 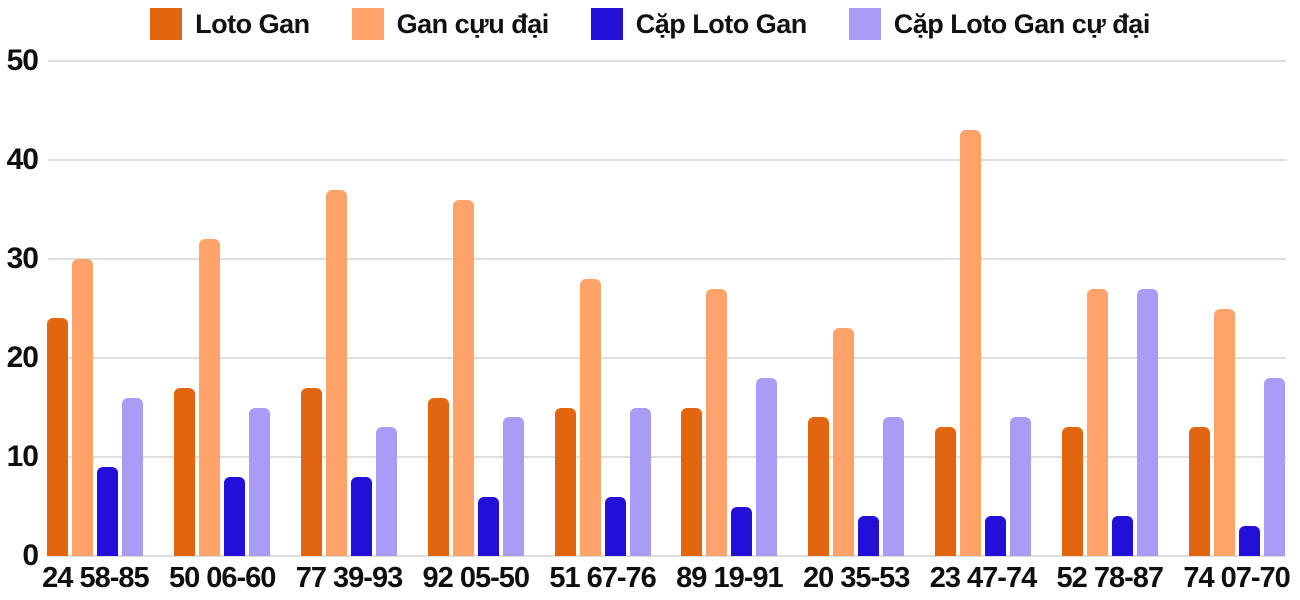 What do you see at coordinates (30, 555) in the screenshot?
I see `y-axis-tick-label: 0` at bounding box center [30, 555].